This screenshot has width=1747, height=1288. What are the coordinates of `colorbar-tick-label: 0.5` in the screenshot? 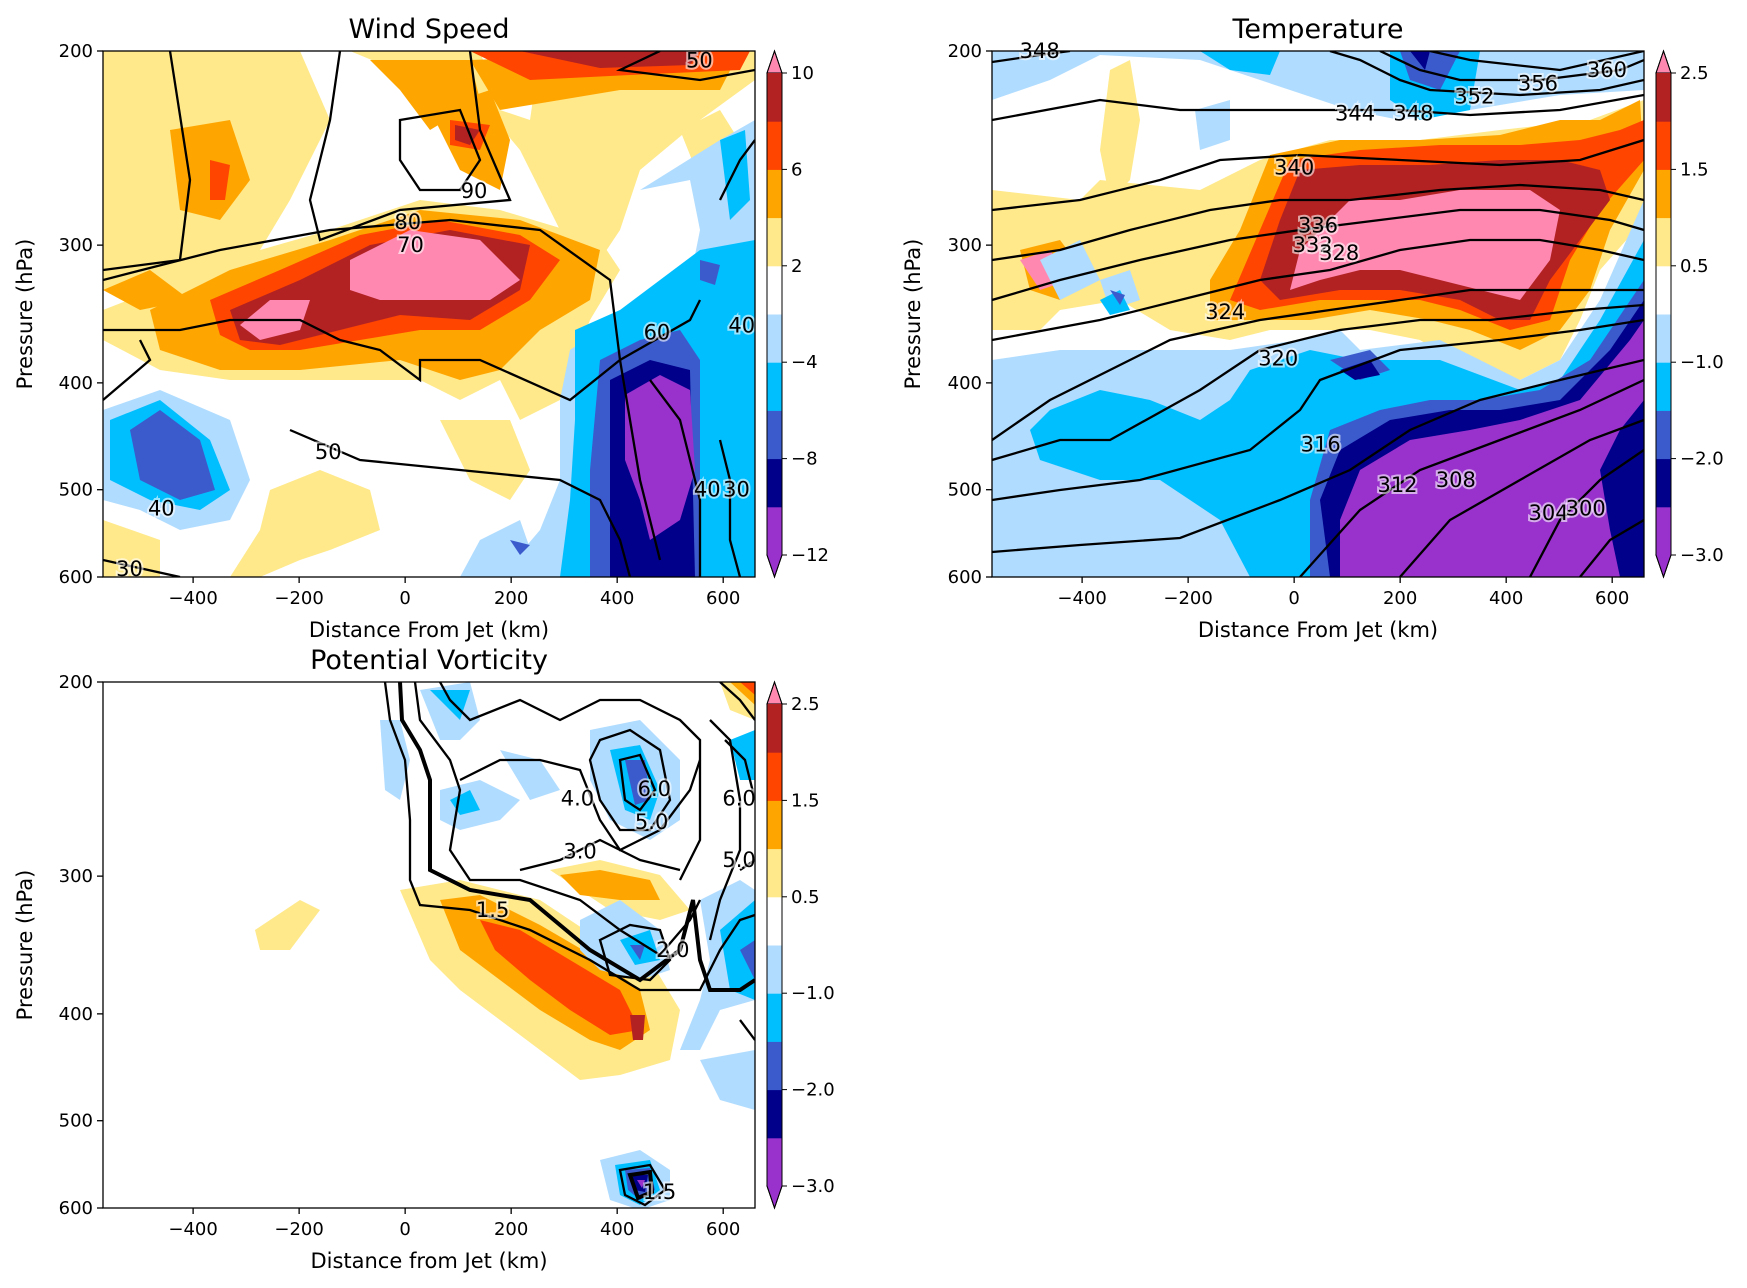 It's located at (805, 897).